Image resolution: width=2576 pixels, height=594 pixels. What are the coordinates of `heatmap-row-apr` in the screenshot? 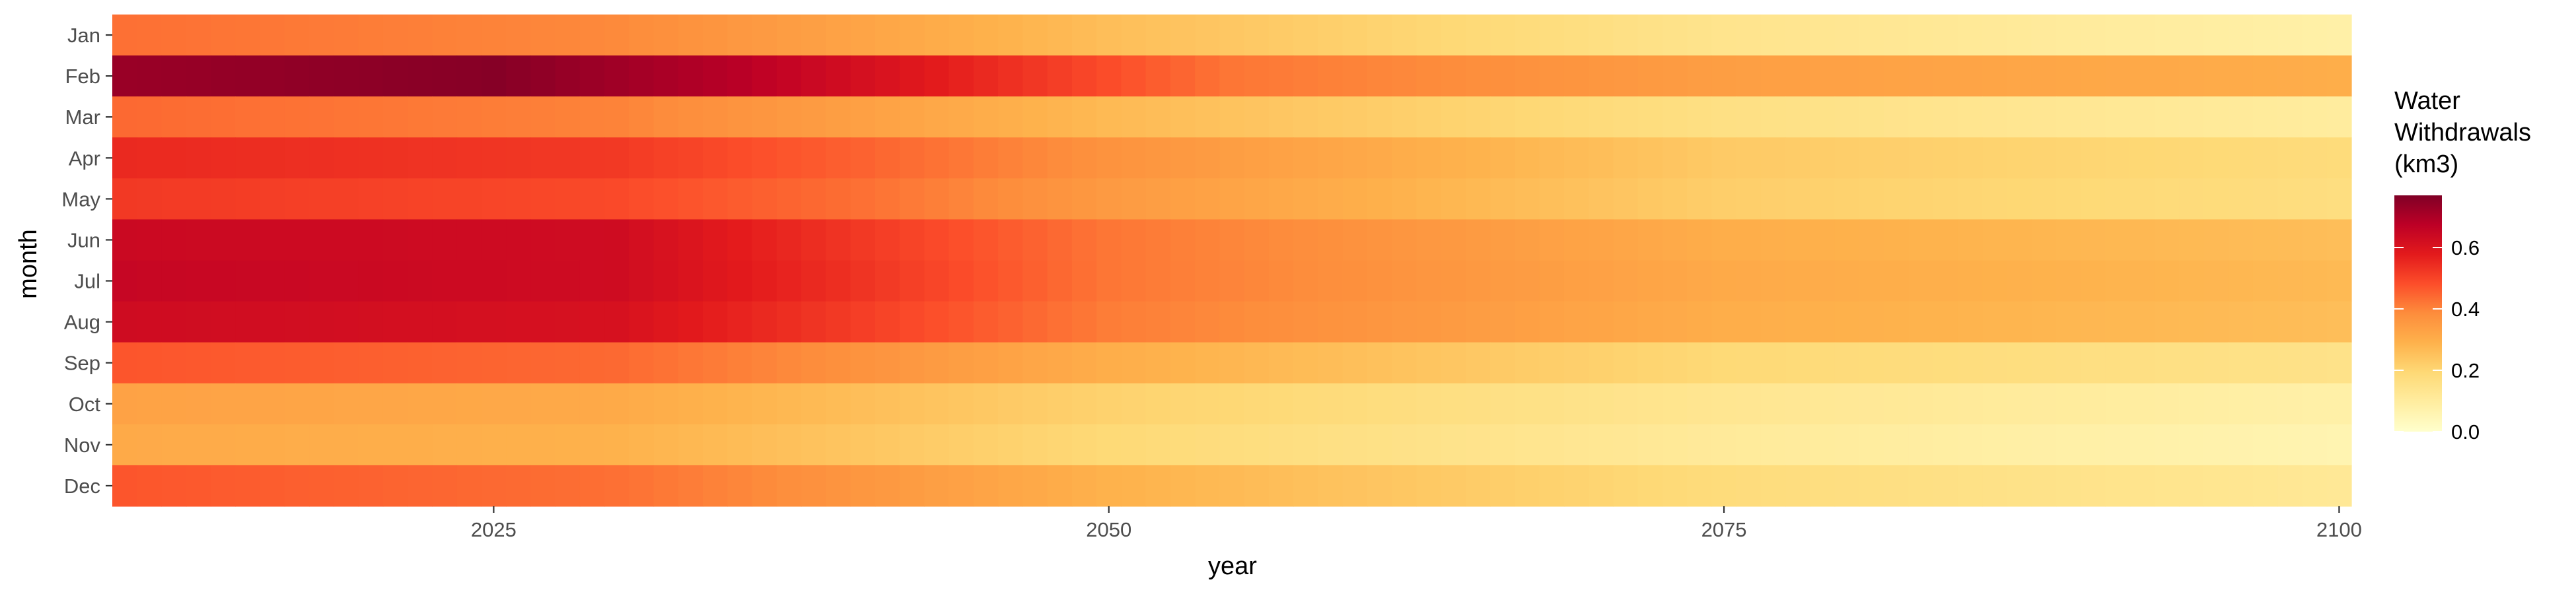 It's located at (1232, 158).